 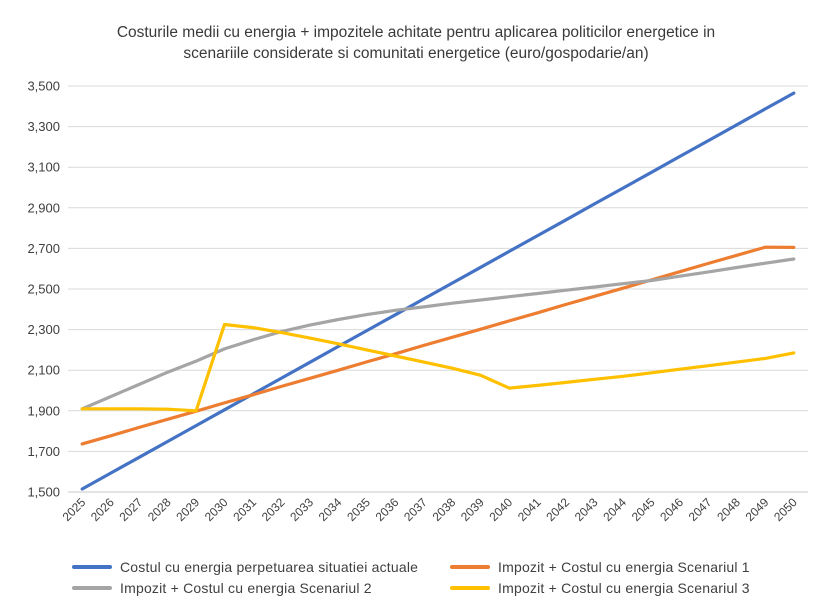 I want to click on x-tick-label: 2046, so click(x=671, y=509).